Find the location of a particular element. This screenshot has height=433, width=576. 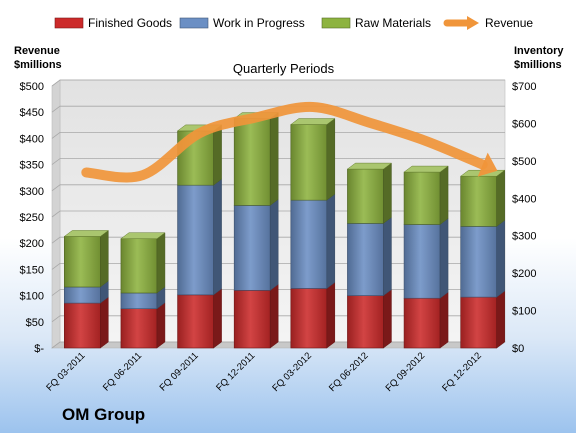

right-axis-tick: $700 is located at coordinates (524, 87).